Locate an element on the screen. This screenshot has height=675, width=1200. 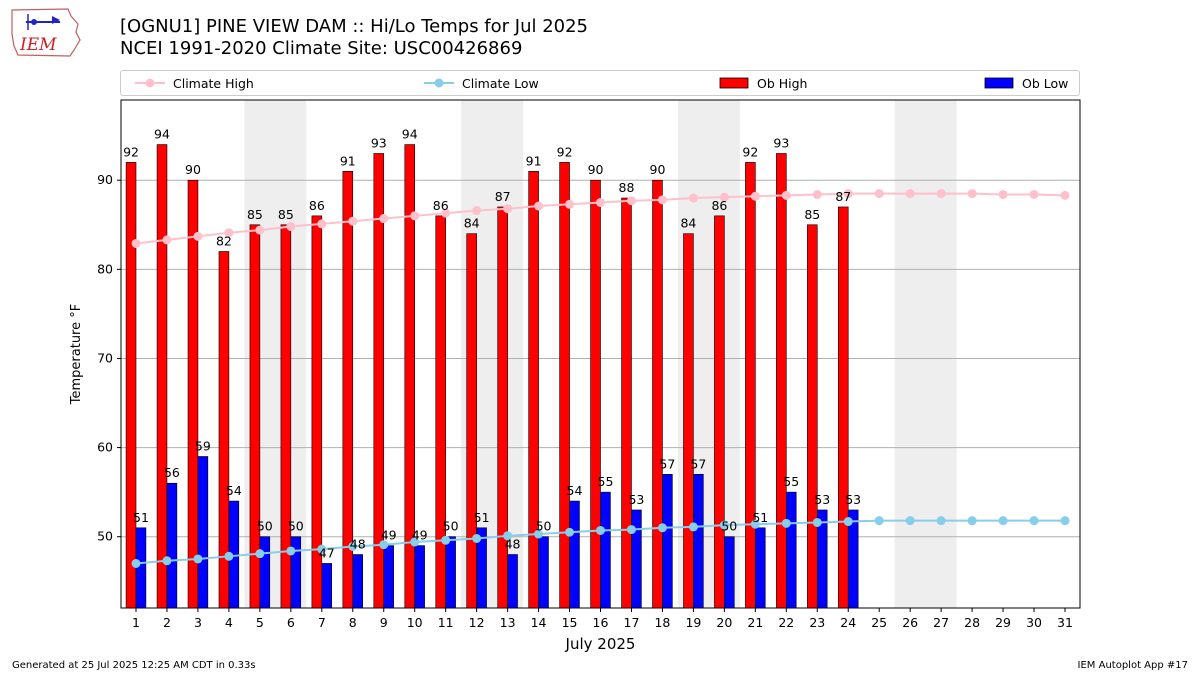
y-tick-label: 50 is located at coordinates (105, 536).